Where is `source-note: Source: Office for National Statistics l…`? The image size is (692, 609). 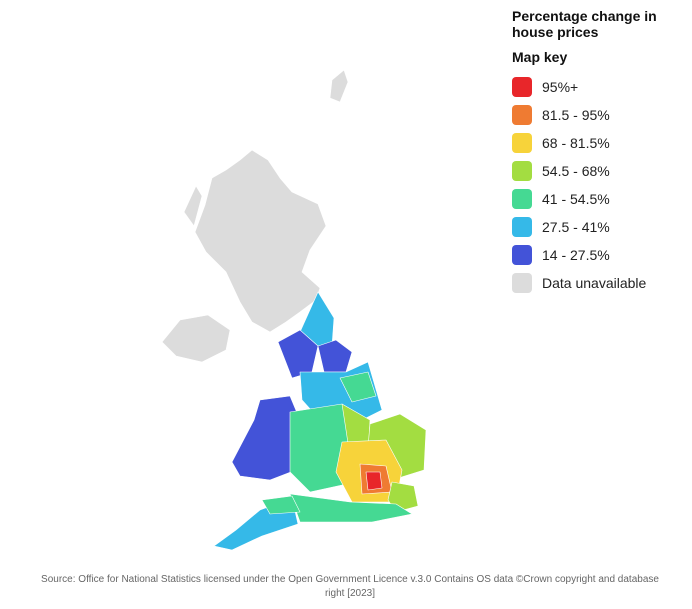 source-note: Source: Office for National Statistics l… is located at coordinates (350, 586).